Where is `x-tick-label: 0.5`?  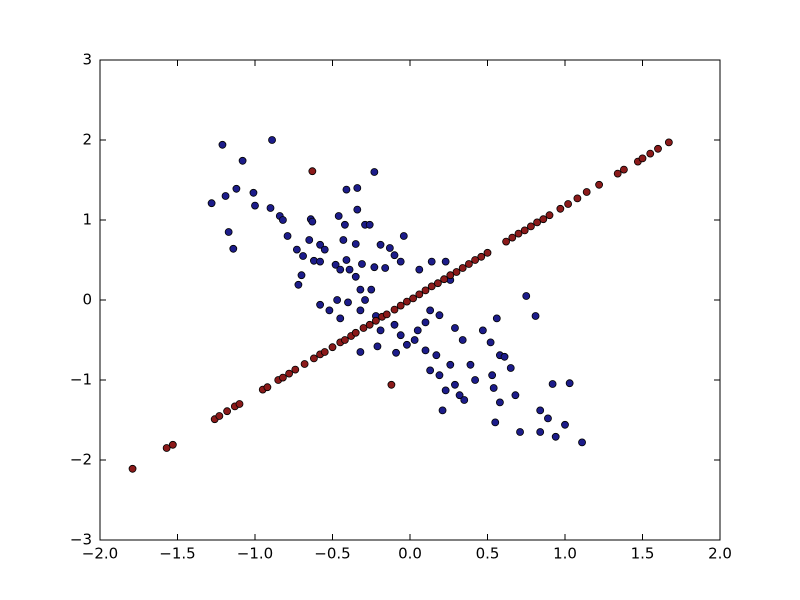 x-tick-label: 0.5 is located at coordinates (488, 554).